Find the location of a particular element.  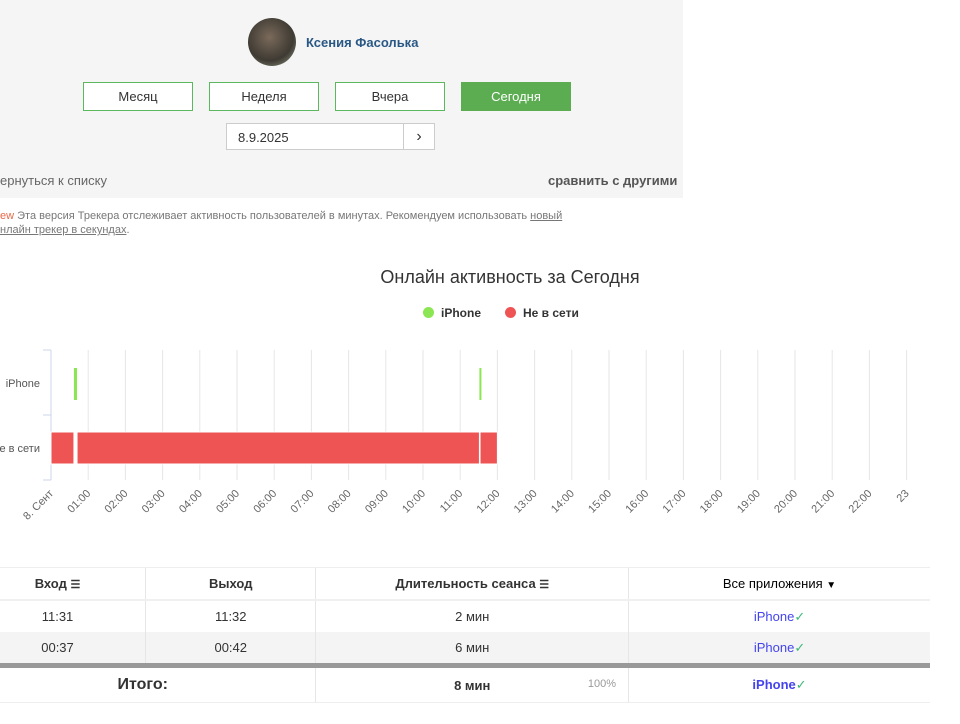

cell-in: 11:31 is located at coordinates (57, 616).